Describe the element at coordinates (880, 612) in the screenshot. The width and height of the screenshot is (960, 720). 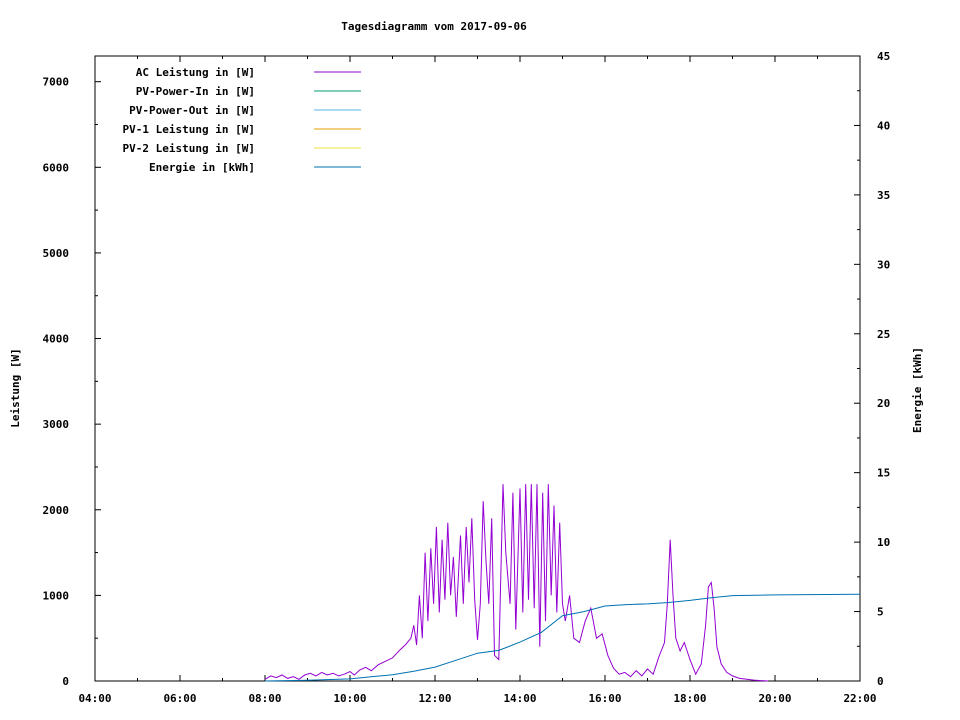
I see `y2-tick-label: 5` at that location.